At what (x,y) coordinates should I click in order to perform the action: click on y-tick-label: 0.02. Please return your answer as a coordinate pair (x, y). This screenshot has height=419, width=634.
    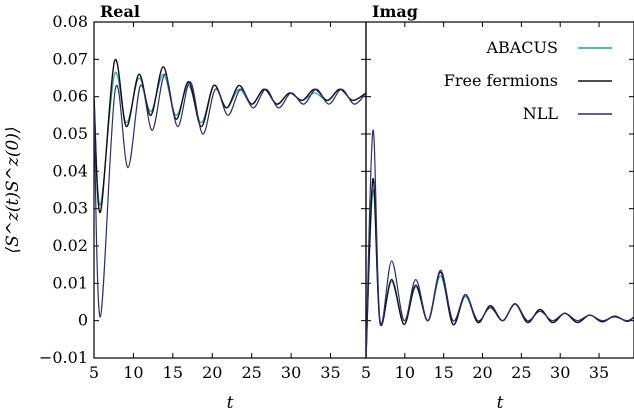
    Looking at the image, I should click on (70, 245).